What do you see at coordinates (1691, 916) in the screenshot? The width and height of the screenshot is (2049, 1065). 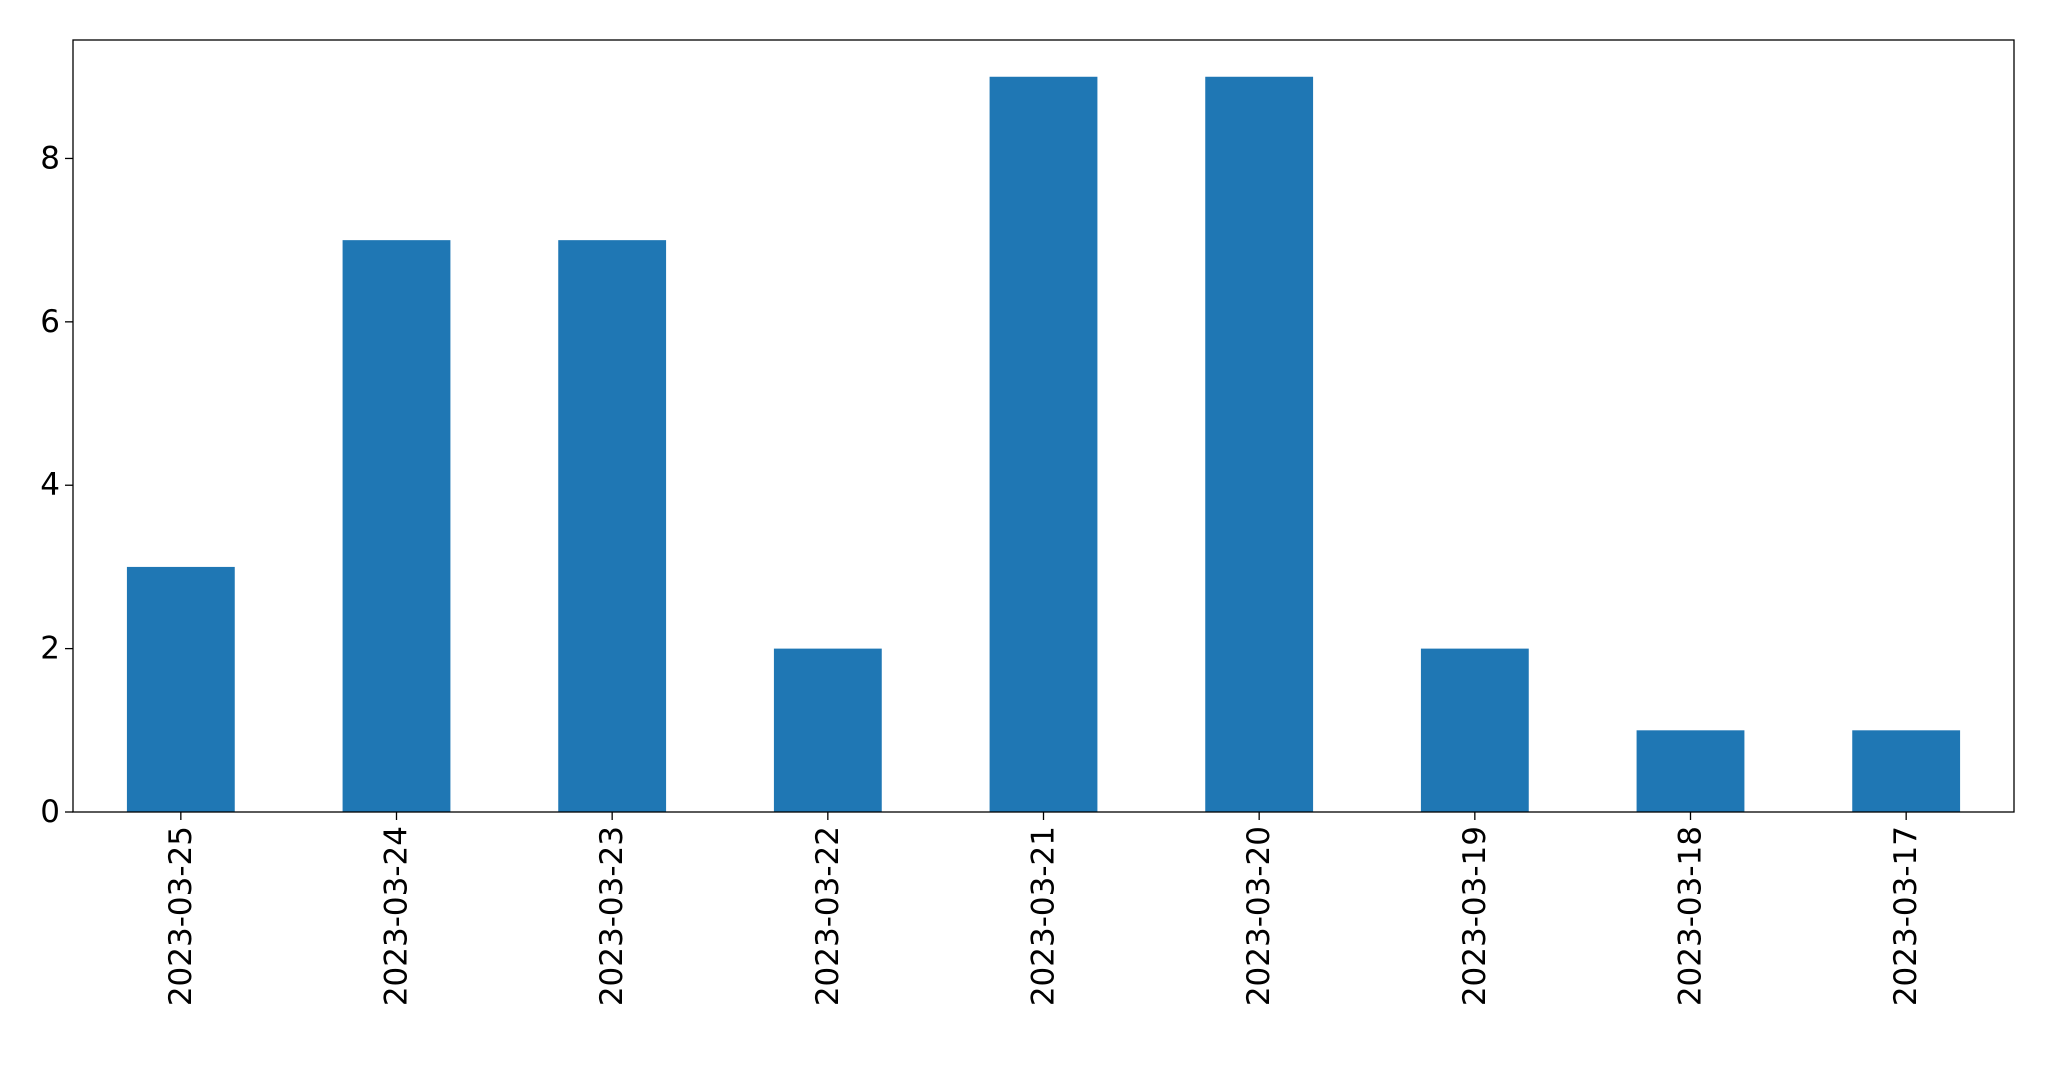 I see `x-tick-label: 2023-03-18` at bounding box center [1691, 916].